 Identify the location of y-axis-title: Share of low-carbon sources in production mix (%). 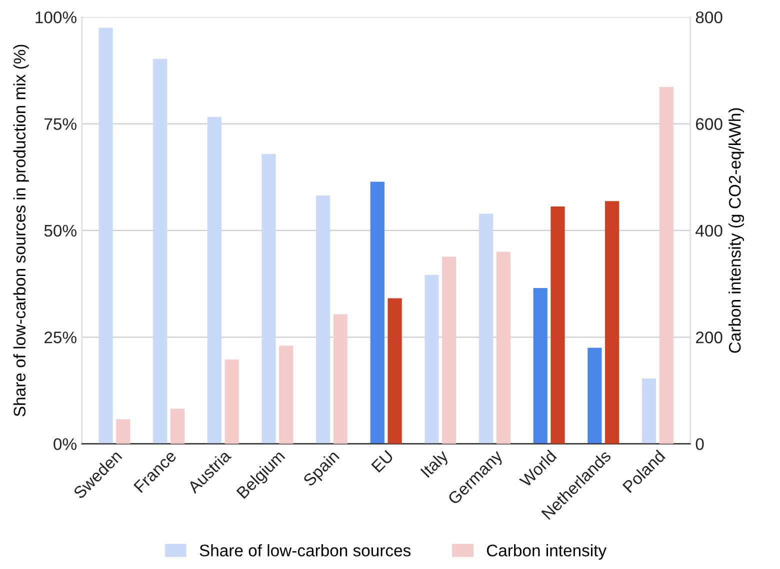
(21, 230).